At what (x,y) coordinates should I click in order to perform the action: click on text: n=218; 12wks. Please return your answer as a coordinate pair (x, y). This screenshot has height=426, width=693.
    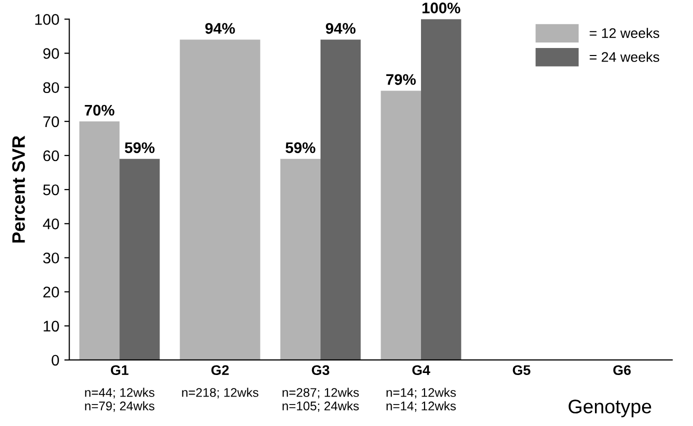
    Looking at the image, I should click on (220, 393).